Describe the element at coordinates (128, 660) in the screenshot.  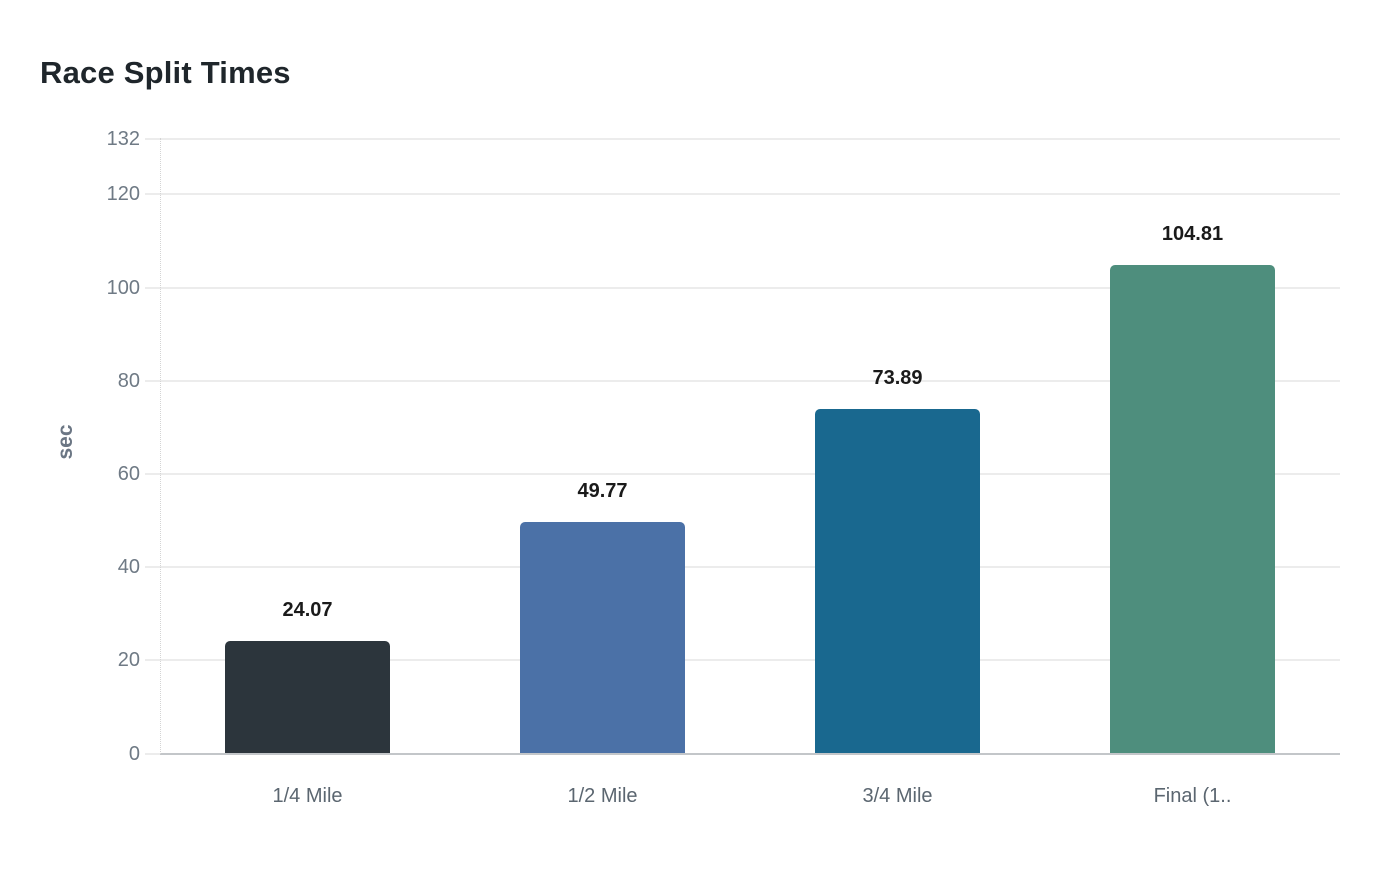
I see `y-tick-label: 20` at that location.